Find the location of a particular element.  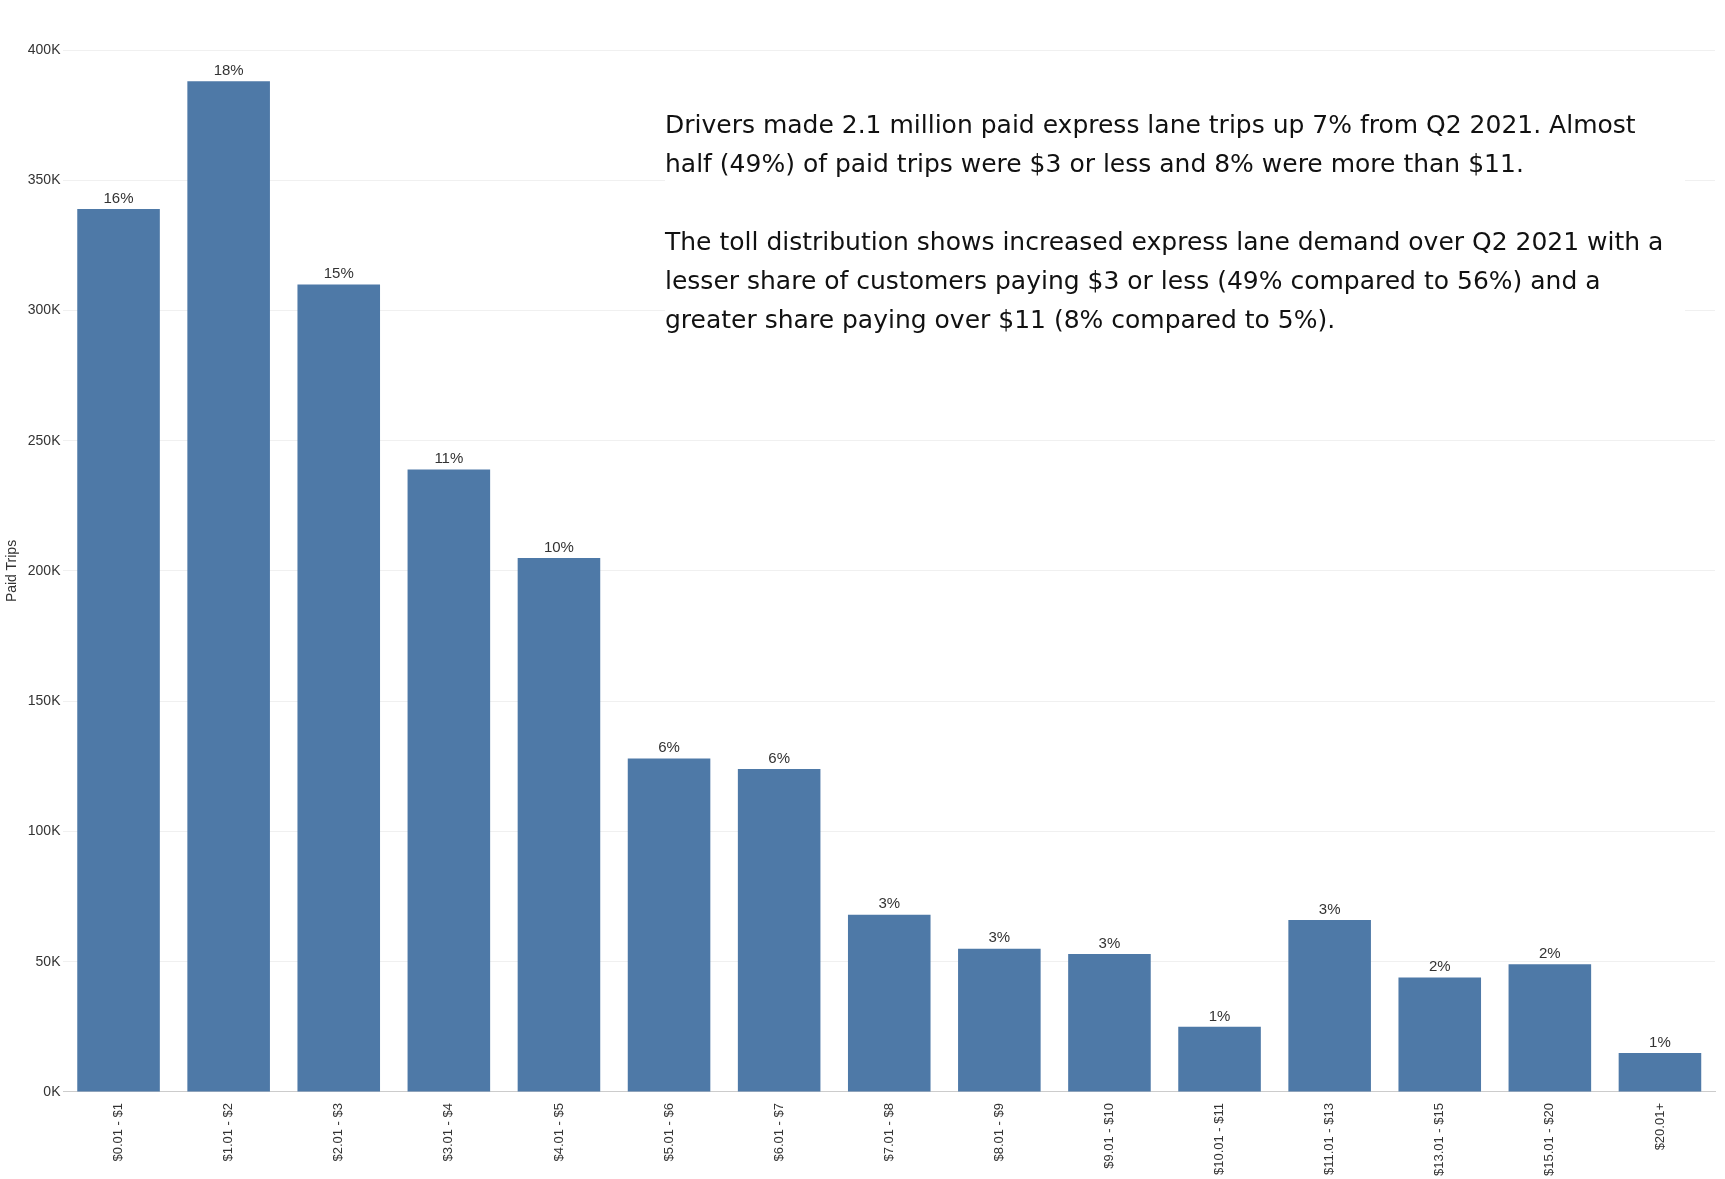

x-tick-label: $1.01 - $2 is located at coordinates (228, 1132).